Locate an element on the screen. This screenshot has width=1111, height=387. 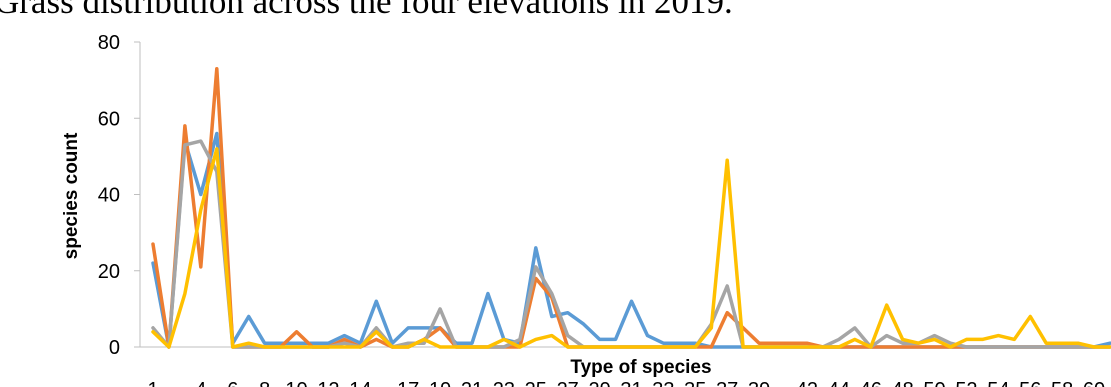
y-axis: 0 20 40 60 80 is located at coordinates (119, 195).